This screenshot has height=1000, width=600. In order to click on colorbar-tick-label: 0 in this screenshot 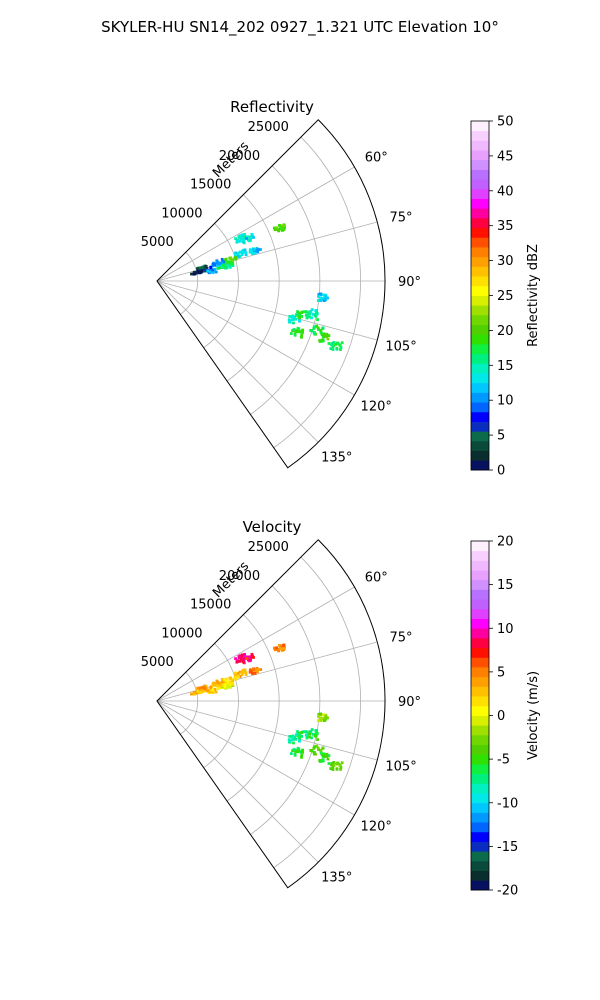, I will do `click(501, 471)`.